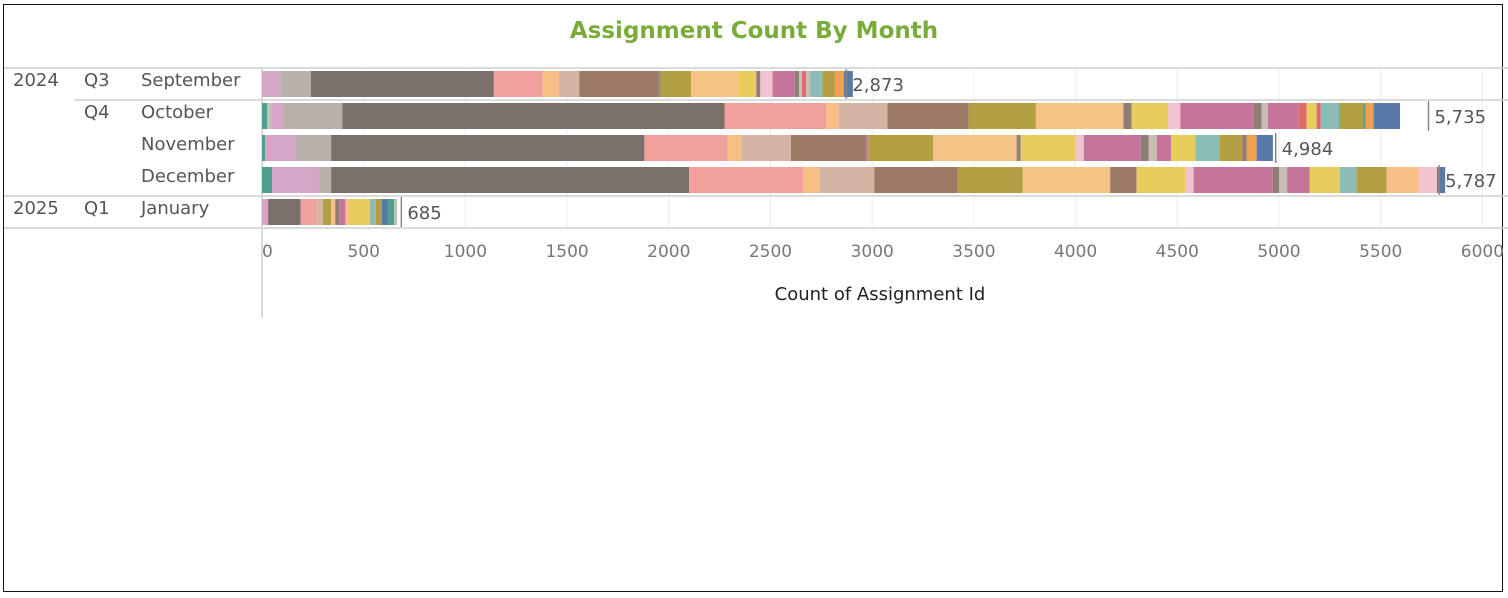 This screenshot has height=598, width=1508. I want to click on month-header: September, so click(191, 80).